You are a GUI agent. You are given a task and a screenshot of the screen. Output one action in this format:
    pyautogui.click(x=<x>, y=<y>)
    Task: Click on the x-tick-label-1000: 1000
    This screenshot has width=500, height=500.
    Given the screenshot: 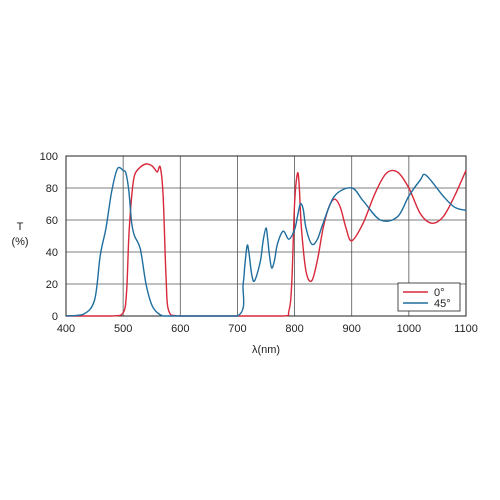 What is the action you would take?
    pyautogui.click(x=409, y=329)
    